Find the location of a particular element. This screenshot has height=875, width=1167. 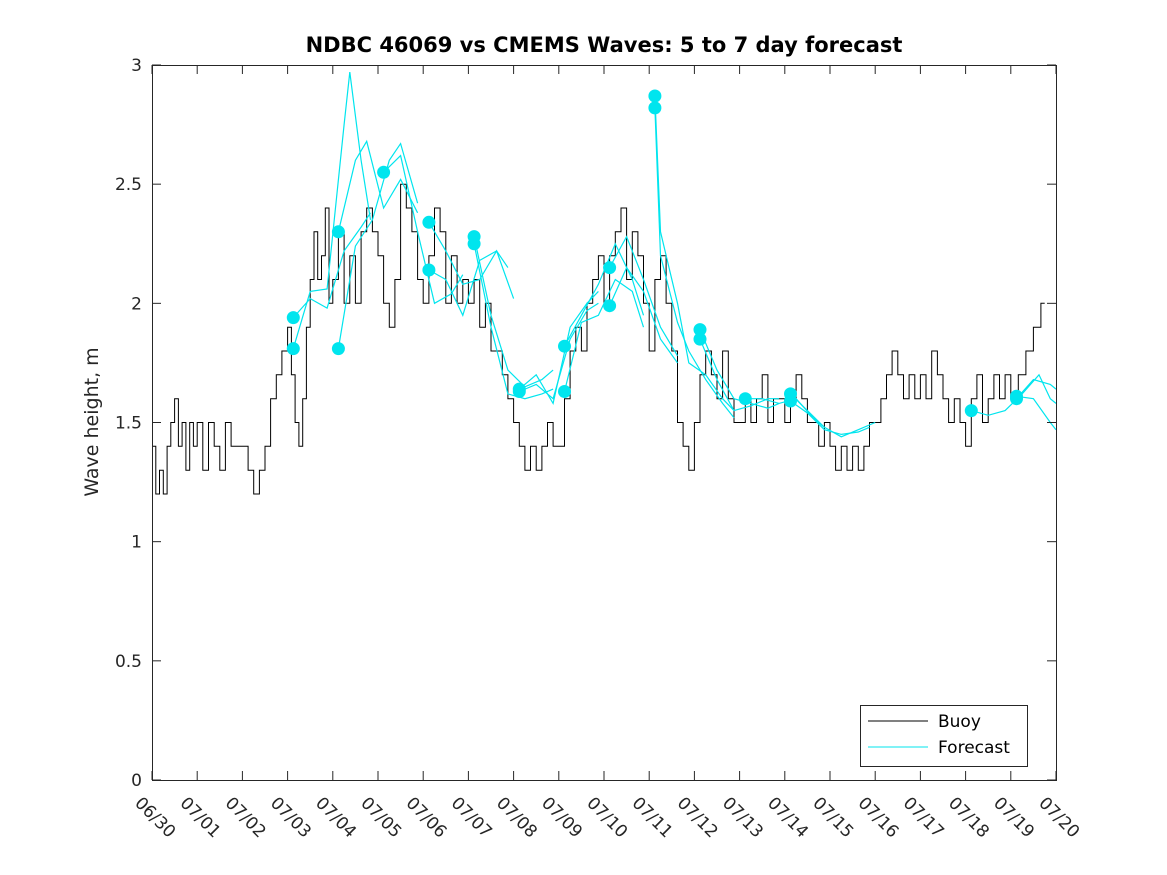

y-tick-label: 1.5 is located at coordinates (128, 424).